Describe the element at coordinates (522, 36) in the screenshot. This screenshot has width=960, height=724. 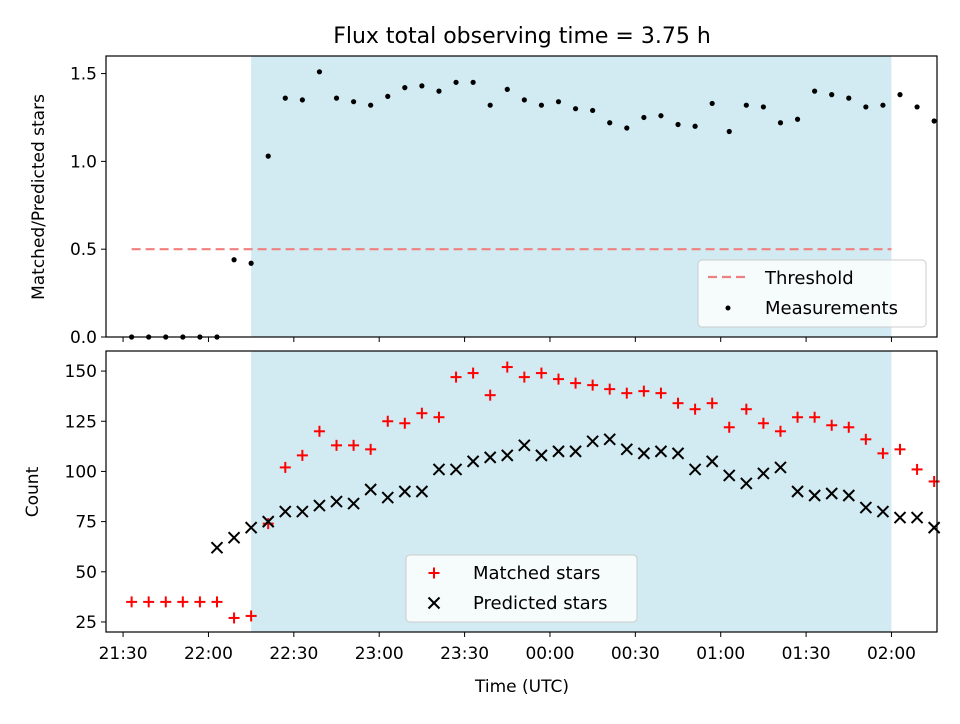
I see `chart-title: Flux total observing time = 3.75 h` at that location.